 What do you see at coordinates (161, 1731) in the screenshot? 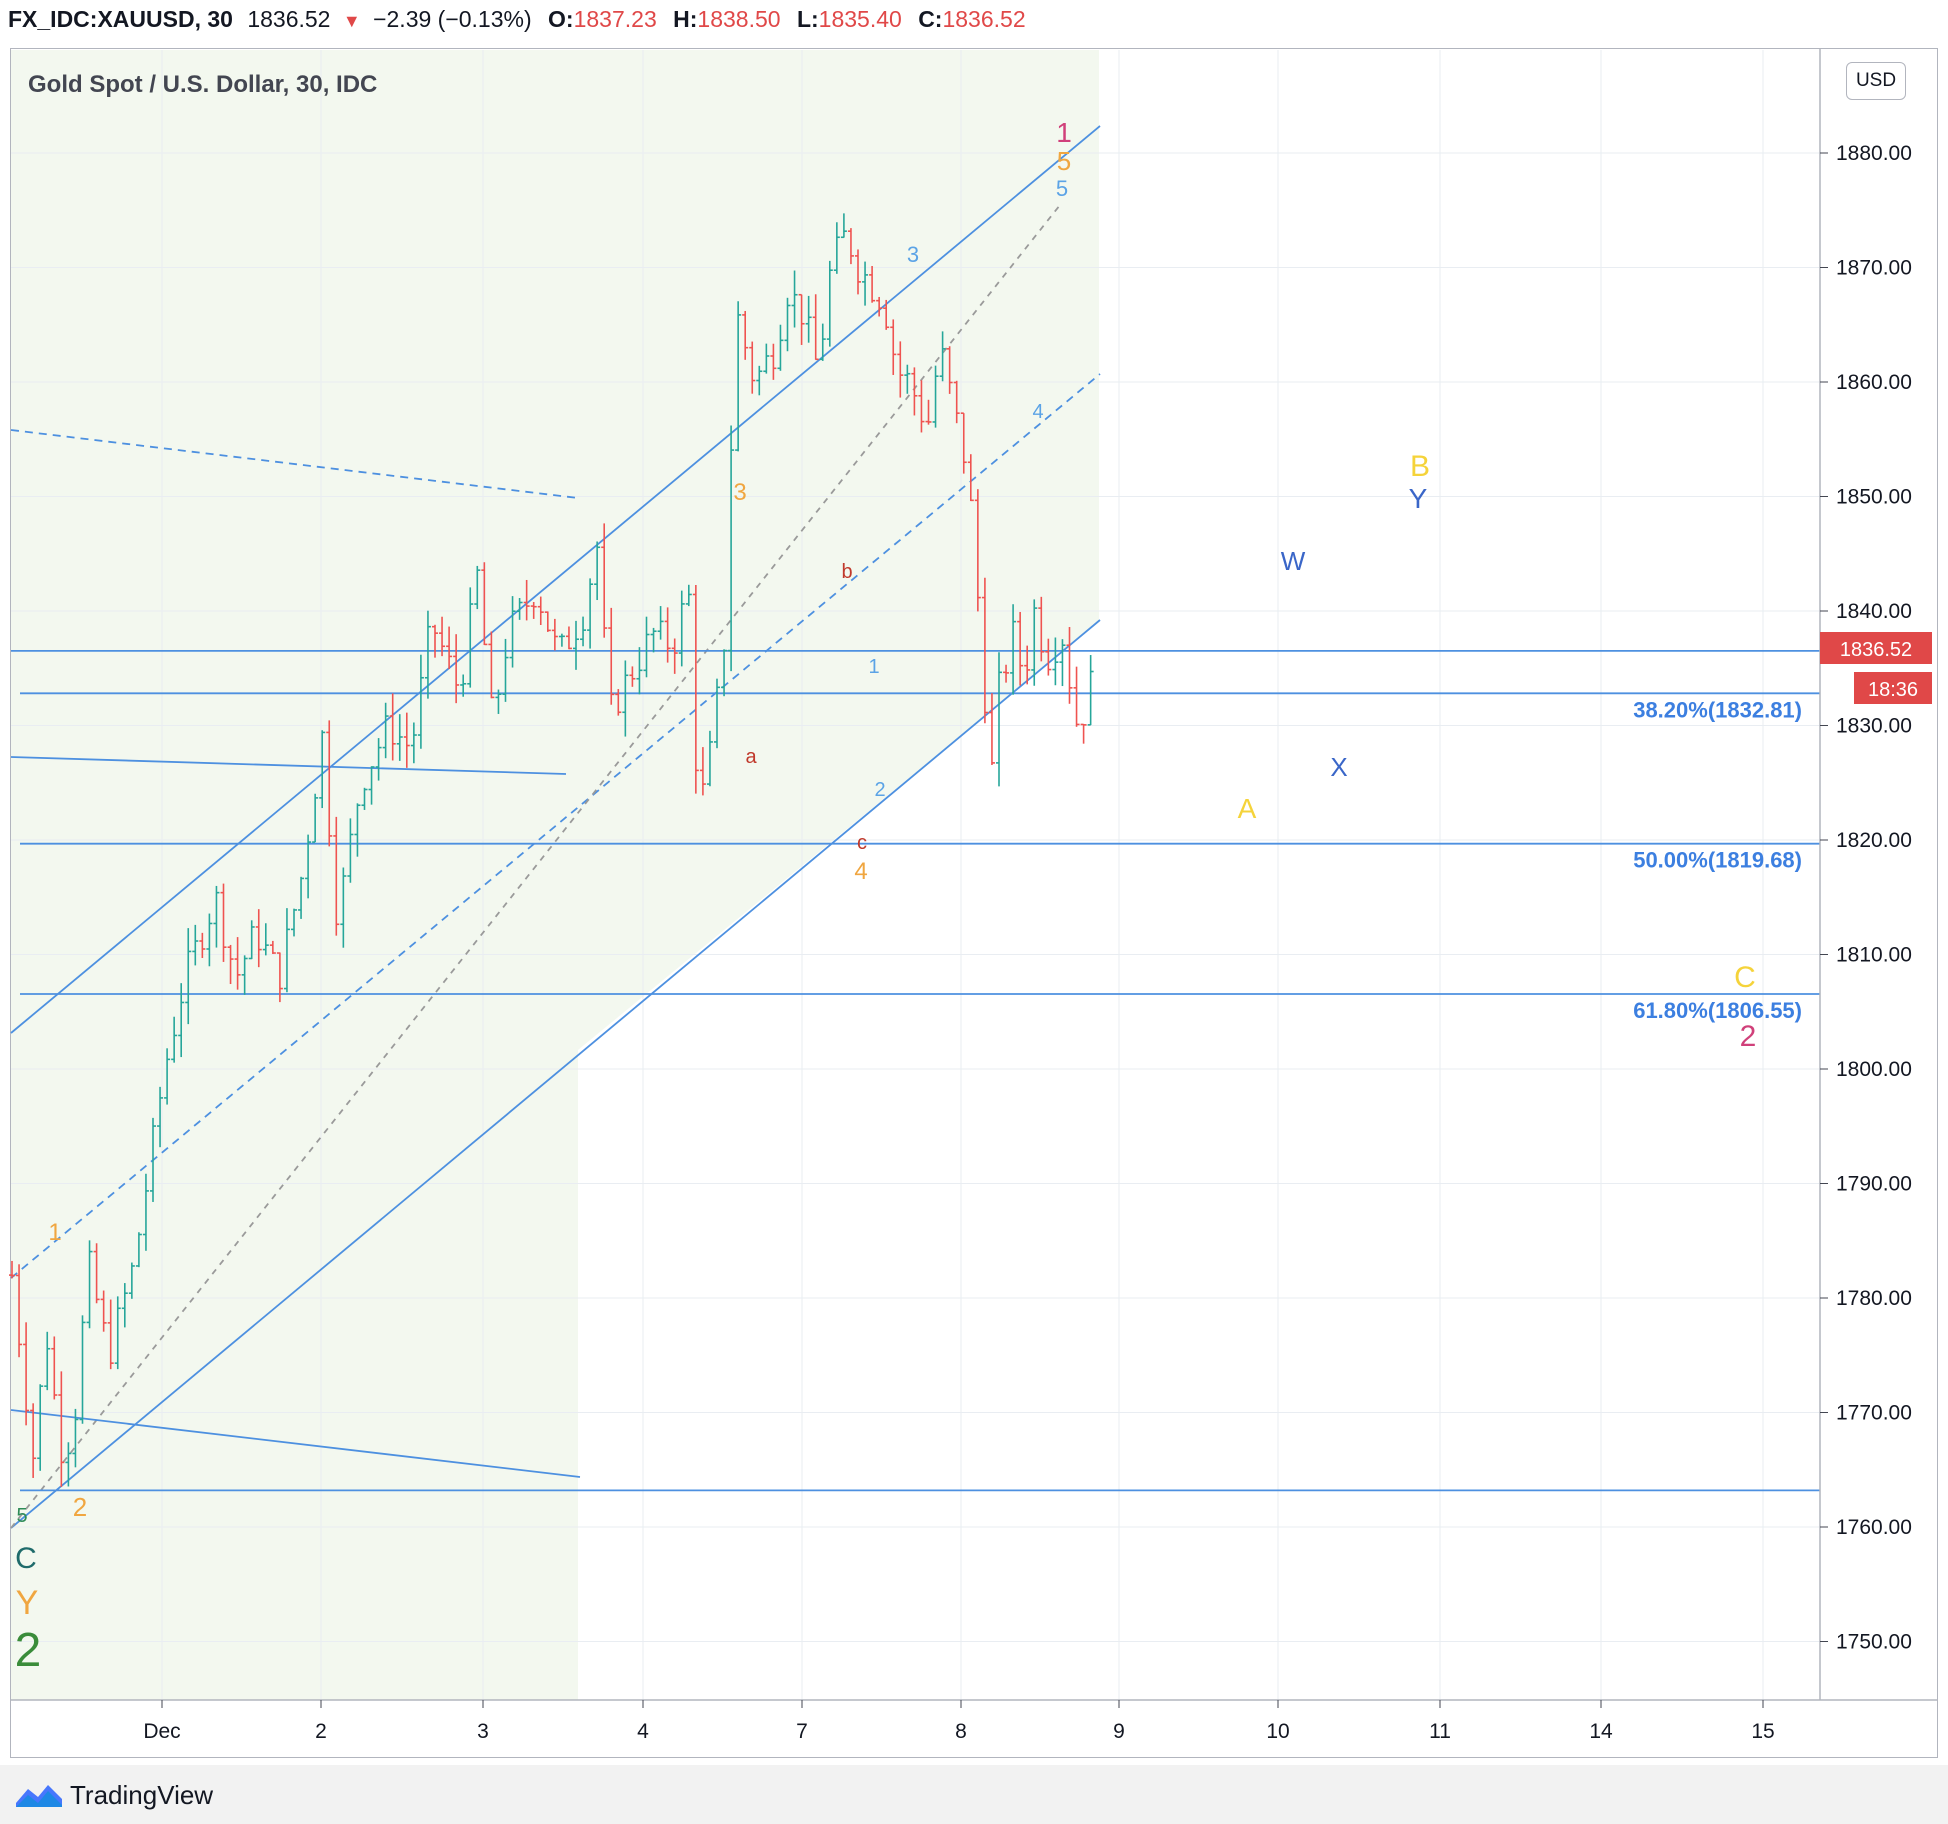
I see `x-tick-label: Dec` at bounding box center [161, 1731].